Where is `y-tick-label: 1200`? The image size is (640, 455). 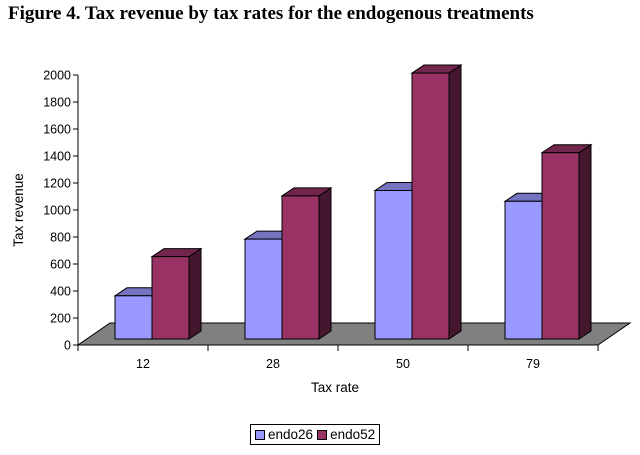
y-tick-label: 1200 is located at coordinates (57, 184).